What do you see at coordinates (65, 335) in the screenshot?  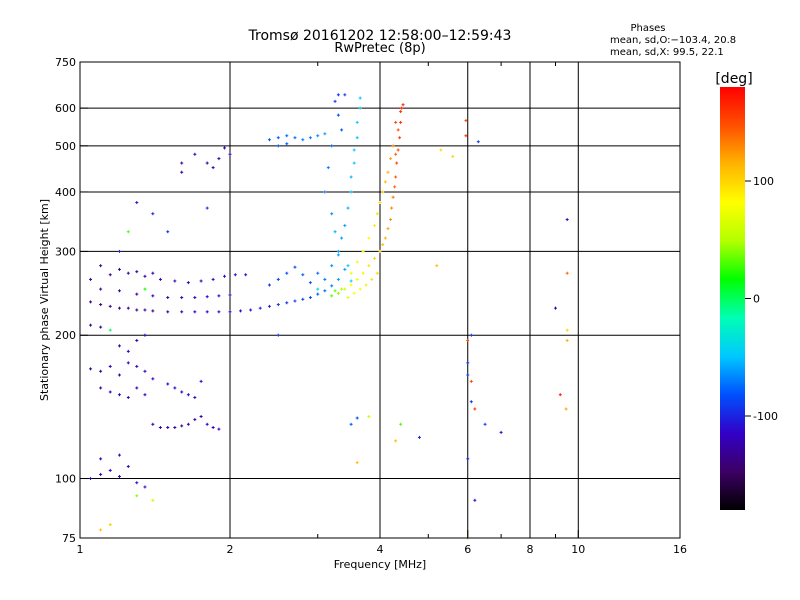 I see `y-tick-label: 200` at bounding box center [65, 335].